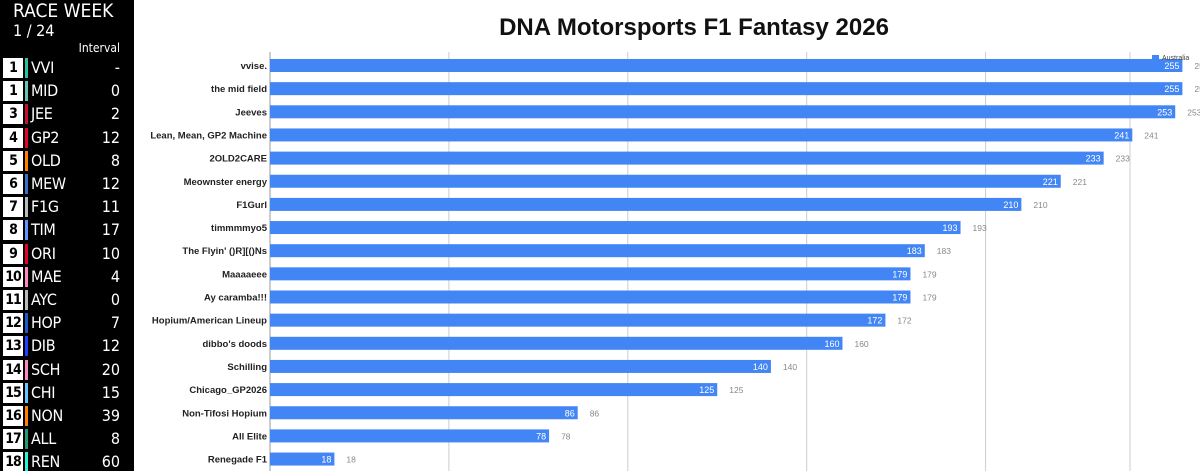  I want to click on data-label-outside: 179, so click(929, 274).